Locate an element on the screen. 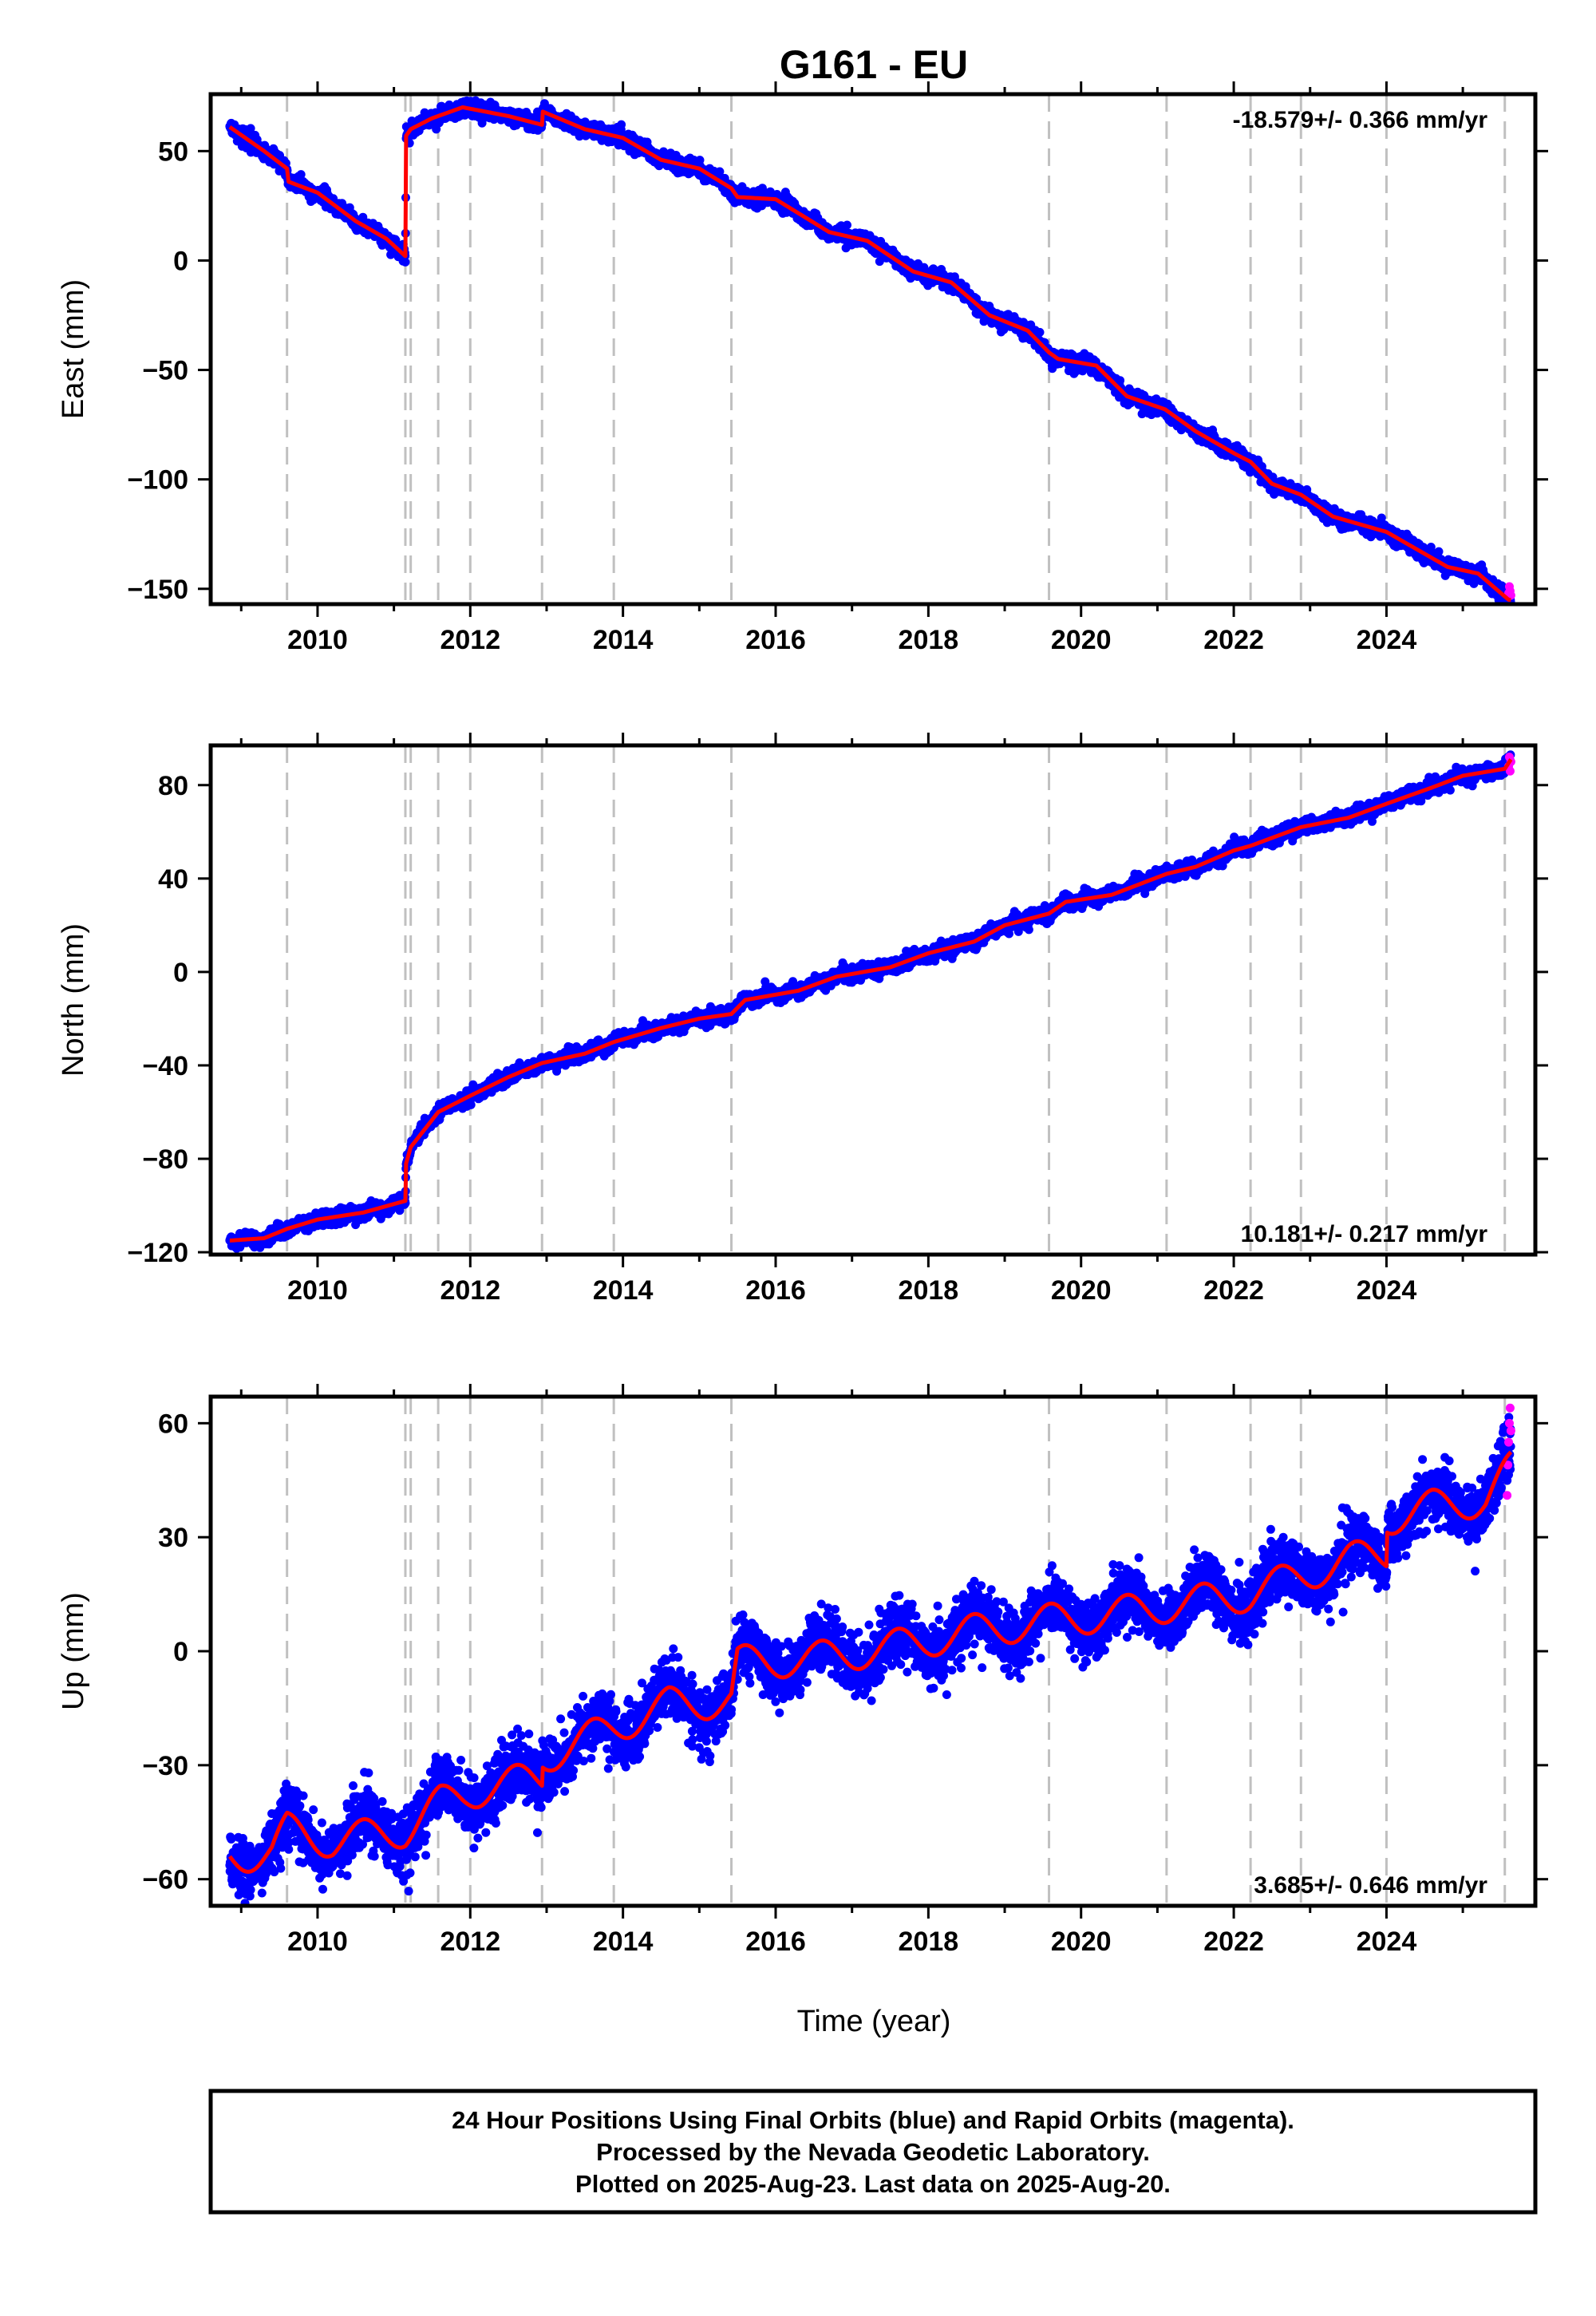  y-tick-label: 80 is located at coordinates (173, 786).